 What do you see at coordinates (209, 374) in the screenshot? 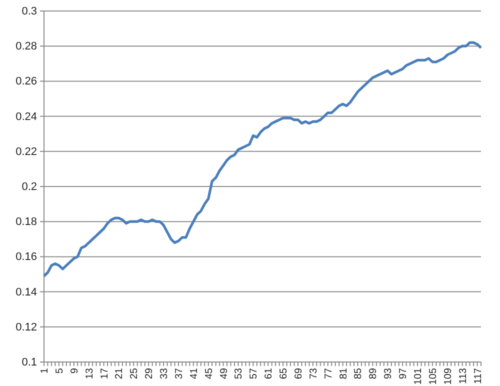
I see `x-tick-label: 45` at bounding box center [209, 374].